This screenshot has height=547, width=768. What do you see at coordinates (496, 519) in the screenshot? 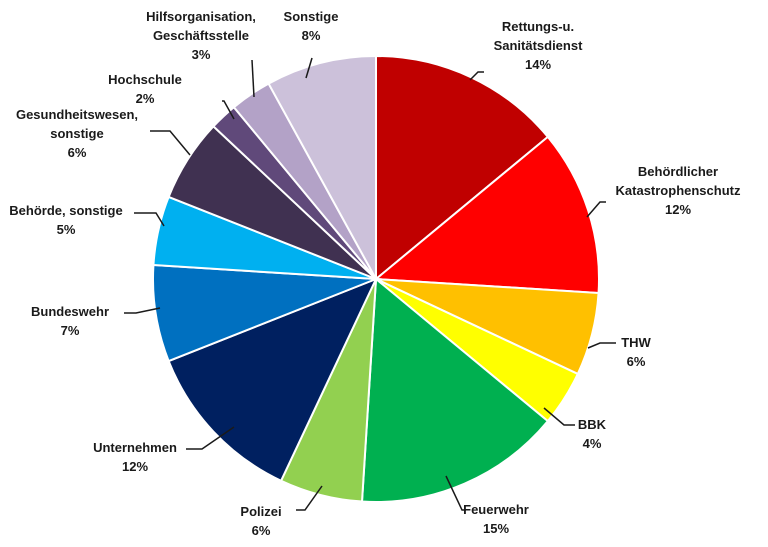
I see `slice-label-feuerwehr: Feuerwehr 15%` at bounding box center [496, 519].